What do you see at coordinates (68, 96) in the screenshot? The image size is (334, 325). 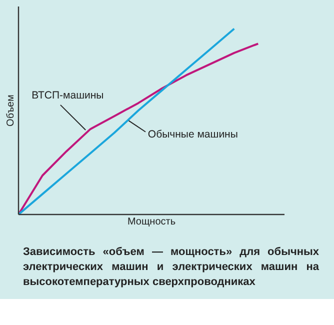 I see `series-label: ВТСП-машины` at bounding box center [68, 96].